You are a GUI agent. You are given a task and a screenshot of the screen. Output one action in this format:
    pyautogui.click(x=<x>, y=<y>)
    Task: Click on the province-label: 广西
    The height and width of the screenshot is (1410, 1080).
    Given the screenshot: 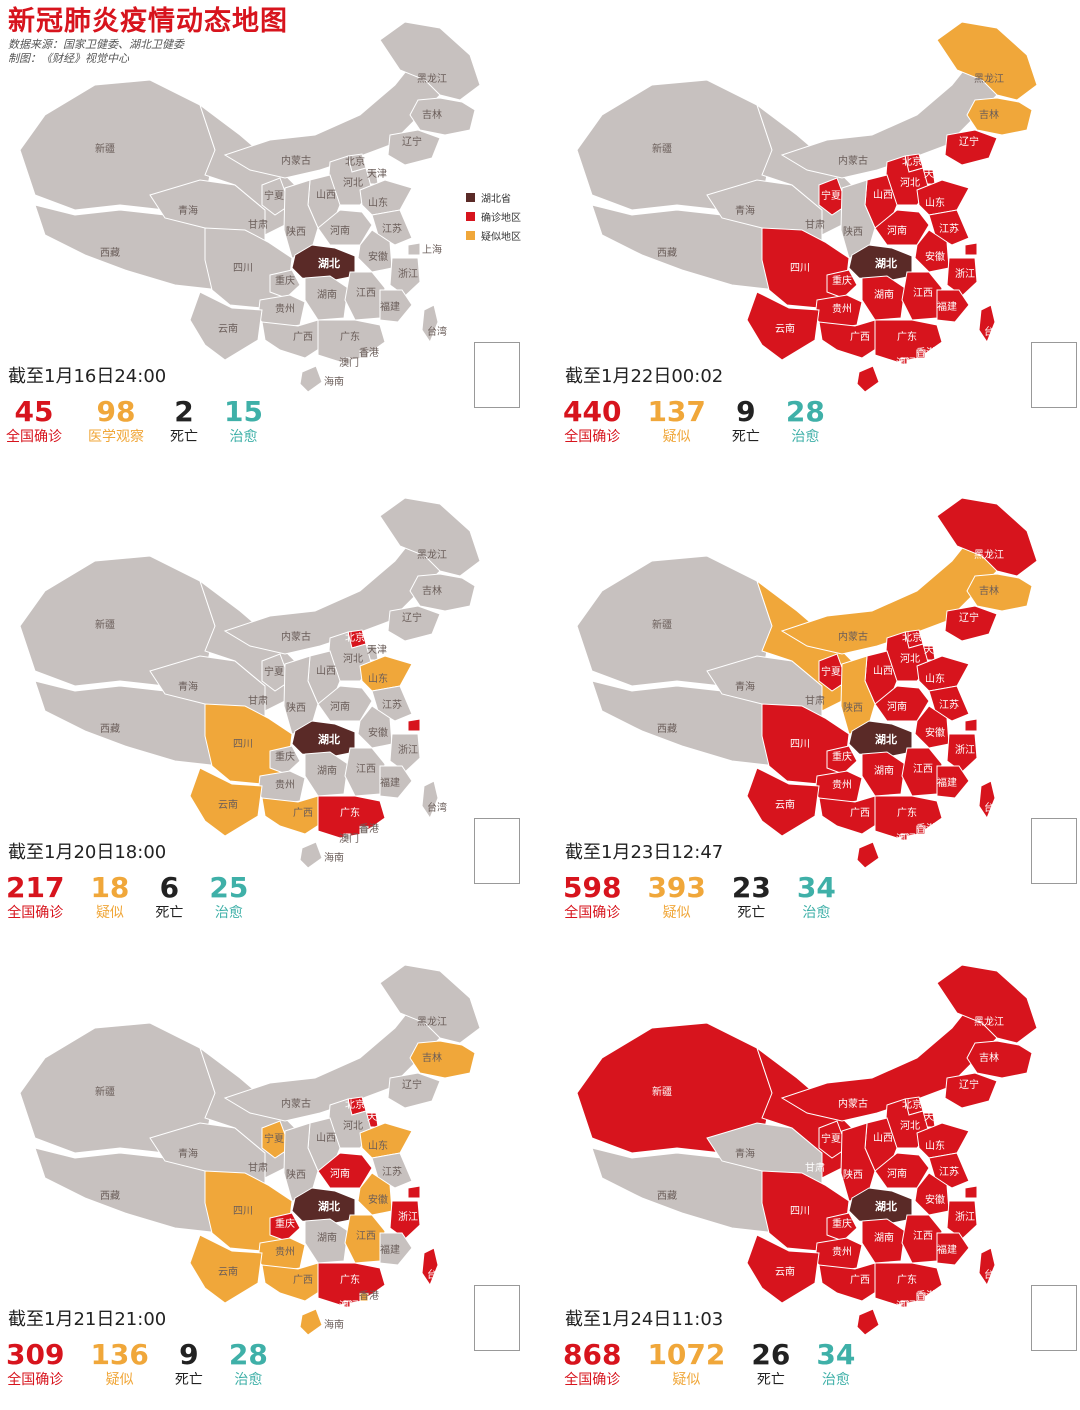 What is the action you would take?
    pyautogui.click(x=860, y=813)
    